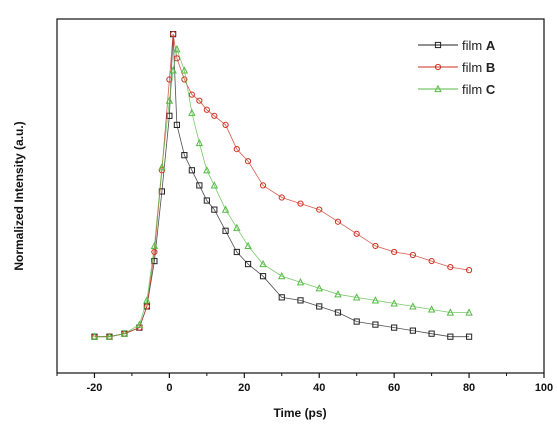 The width and height of the screenshot is (557, 424). Describe the element at coordinates (457, 89) in the screenshot. I see `legend-item-C: film C` at that location.